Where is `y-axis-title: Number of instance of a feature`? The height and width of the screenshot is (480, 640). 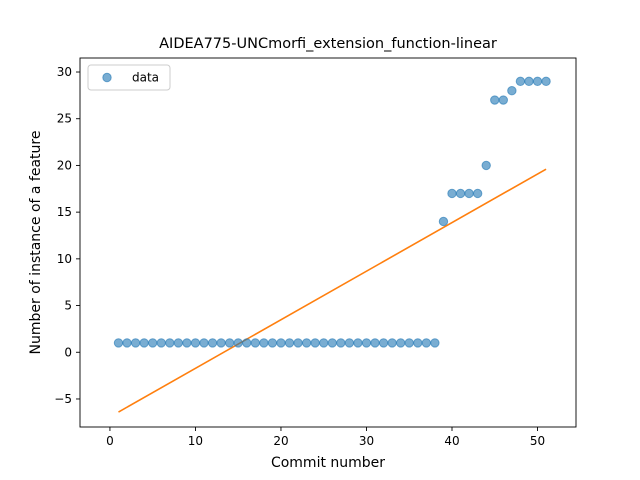
y-axis-title: Number of instance of a feature is located at coordinates (36, 243).